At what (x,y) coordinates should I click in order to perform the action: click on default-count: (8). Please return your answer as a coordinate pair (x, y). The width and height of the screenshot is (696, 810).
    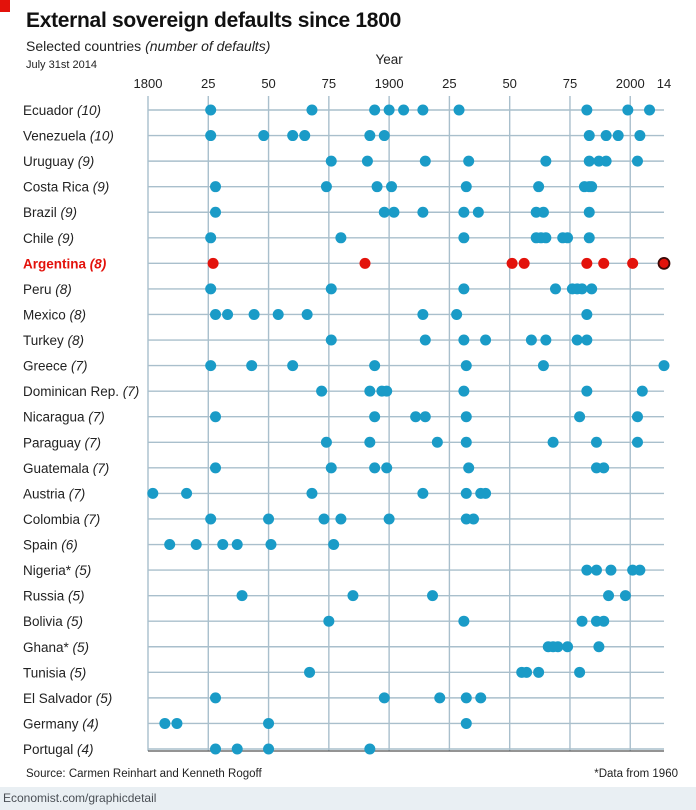
    Looking at the image, I should click on (76, 340).